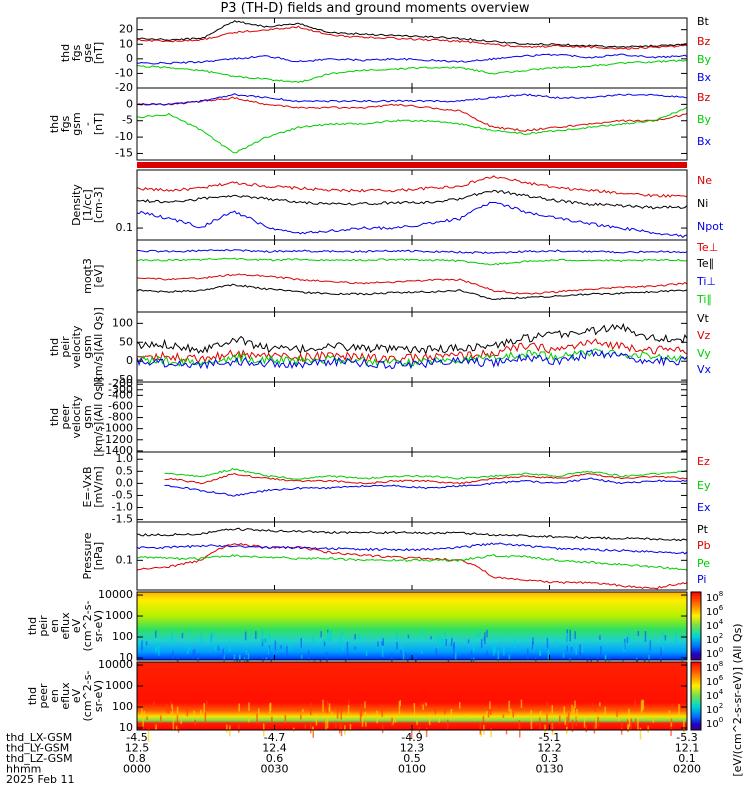 The height and width of the screenshot is (800, 750). Describe the element at coordinates (412, 114) in the screenshot. I see `series-Bz` at that location.